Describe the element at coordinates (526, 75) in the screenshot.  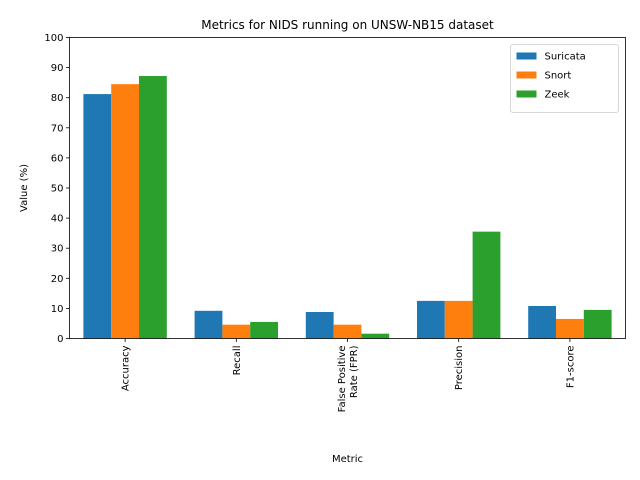
I see `legend-swatch-snort` at that location.